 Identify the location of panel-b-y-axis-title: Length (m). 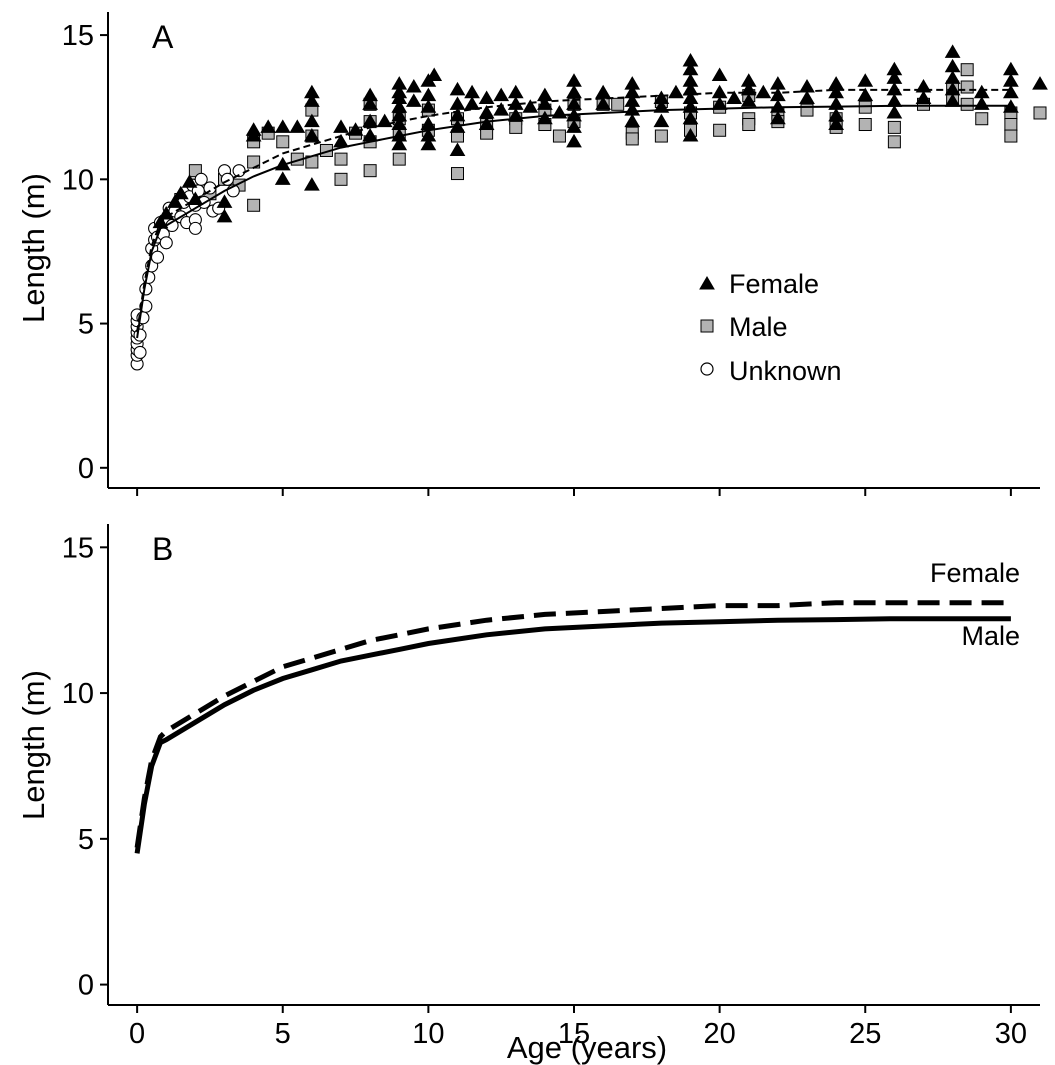
(33, 745).